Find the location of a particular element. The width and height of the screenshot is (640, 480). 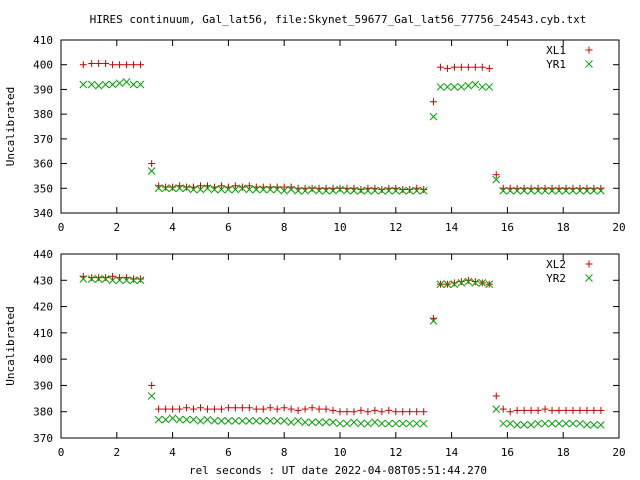

x-tick-label: 2 is located at coordinates (116, 452).